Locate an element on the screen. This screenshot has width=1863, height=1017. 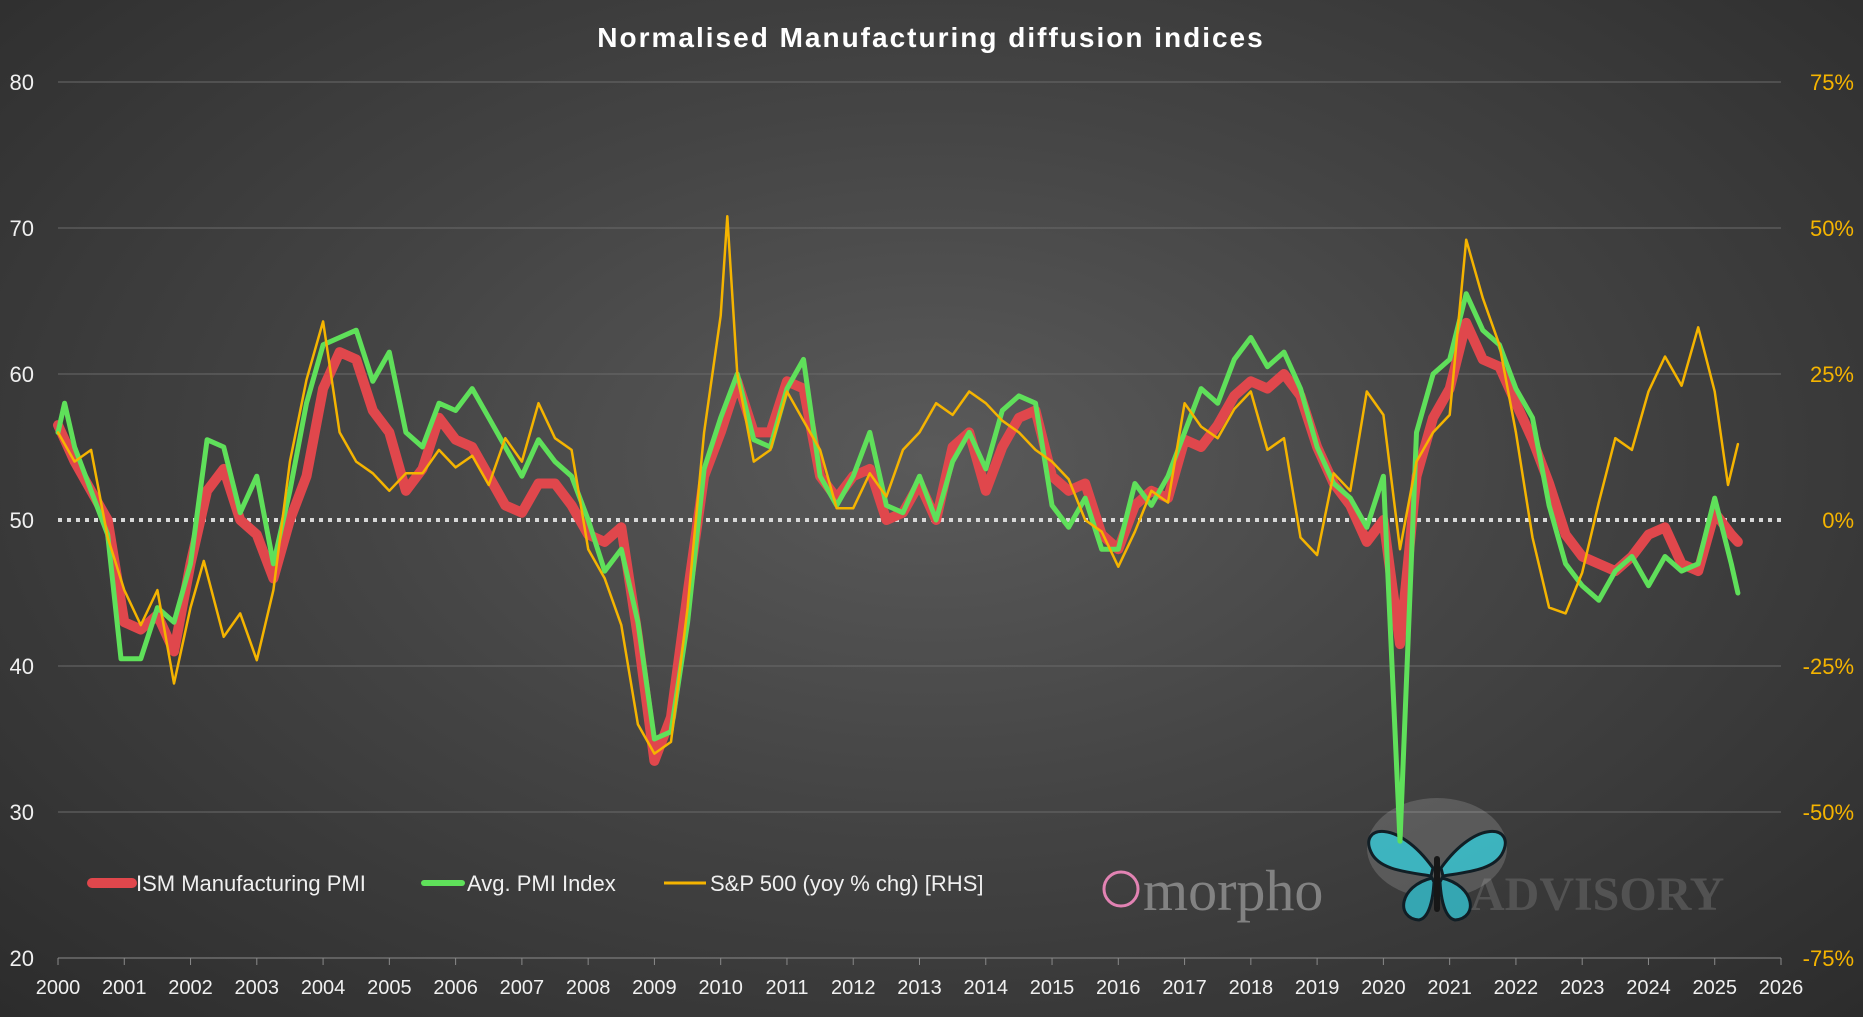
legend-label-ism: ISM Manufacturing PMI is located at coordinates (251, 883).